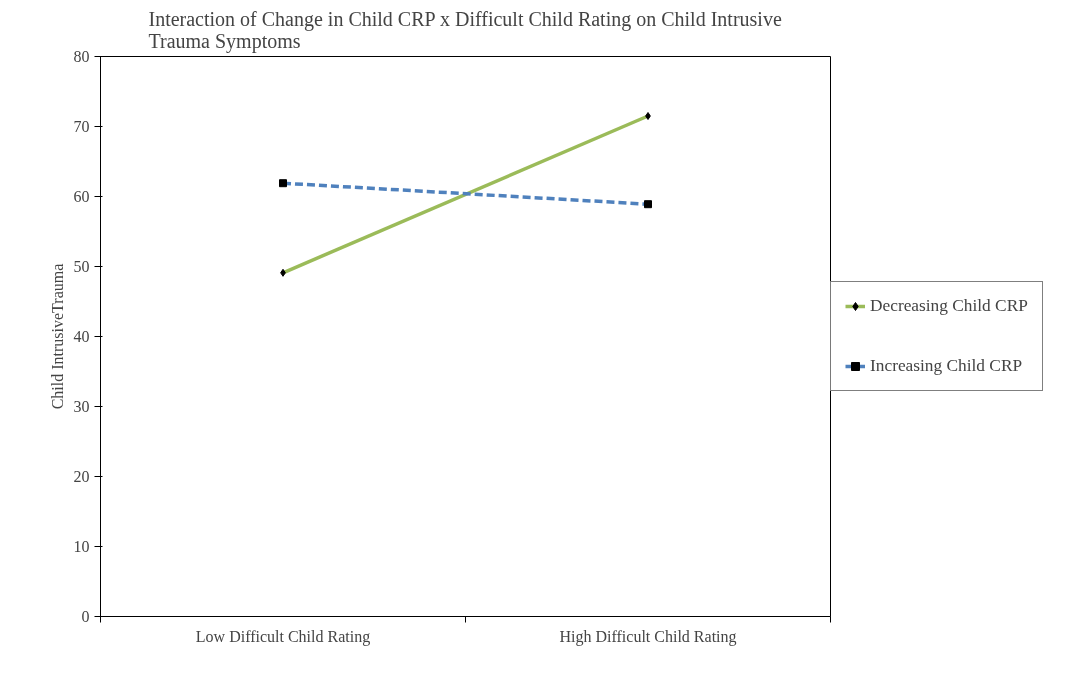  Describe the element at coordinates (949, 306) in the screenshot. I see `legend-label: Decreasing Child CRP` at that location.